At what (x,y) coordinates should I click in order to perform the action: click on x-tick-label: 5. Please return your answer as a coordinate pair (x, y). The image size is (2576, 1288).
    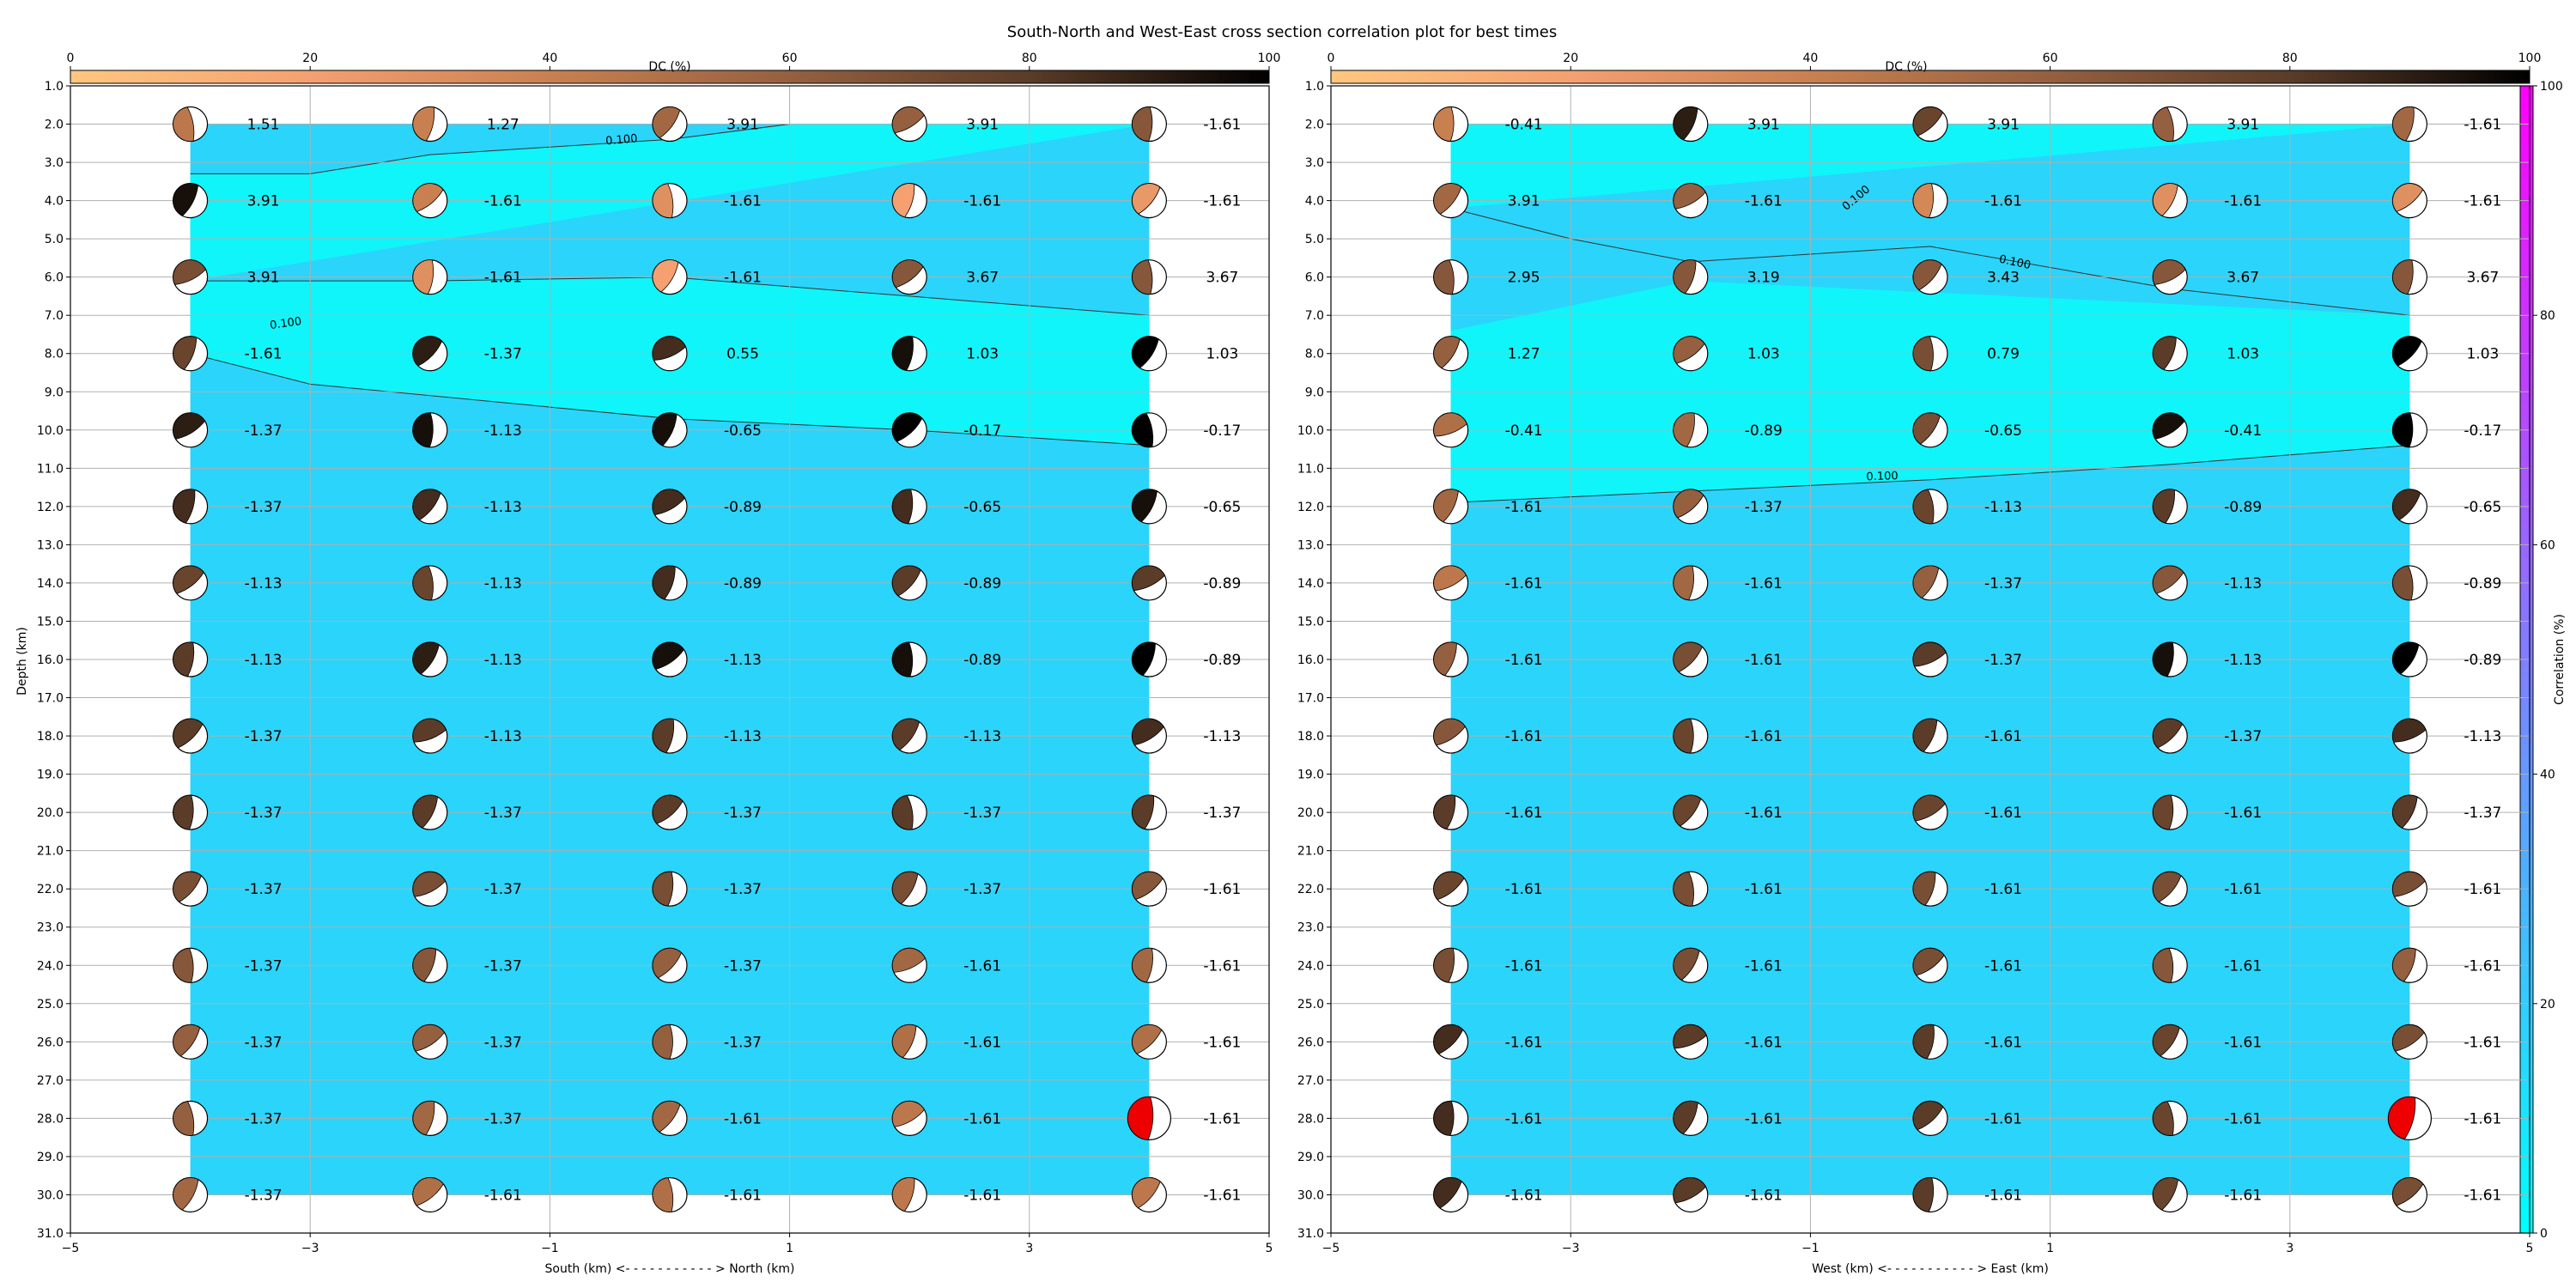
    Looking at the image, I should click on (1269, 1248).